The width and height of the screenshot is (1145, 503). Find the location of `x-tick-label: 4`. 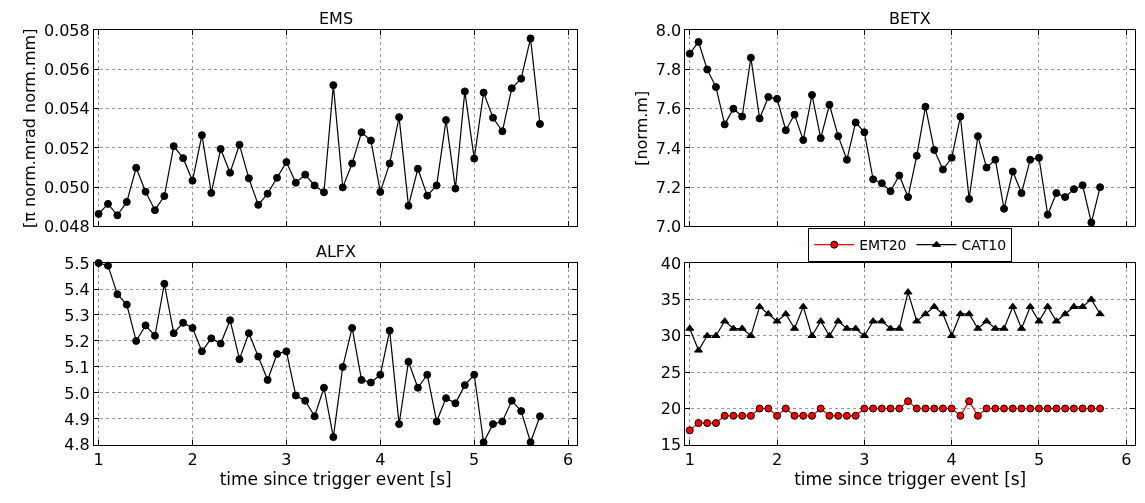

x-tick-label: 4 is located at coordinates (380, 460).